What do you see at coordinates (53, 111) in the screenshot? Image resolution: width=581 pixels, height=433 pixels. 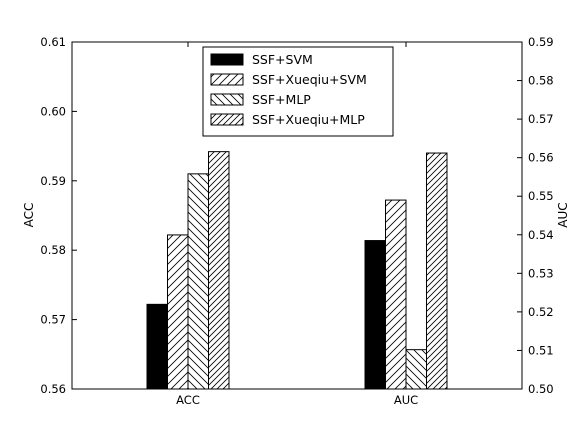 I see `left-tick-label: 0.60` at bounding box center [53, 111].